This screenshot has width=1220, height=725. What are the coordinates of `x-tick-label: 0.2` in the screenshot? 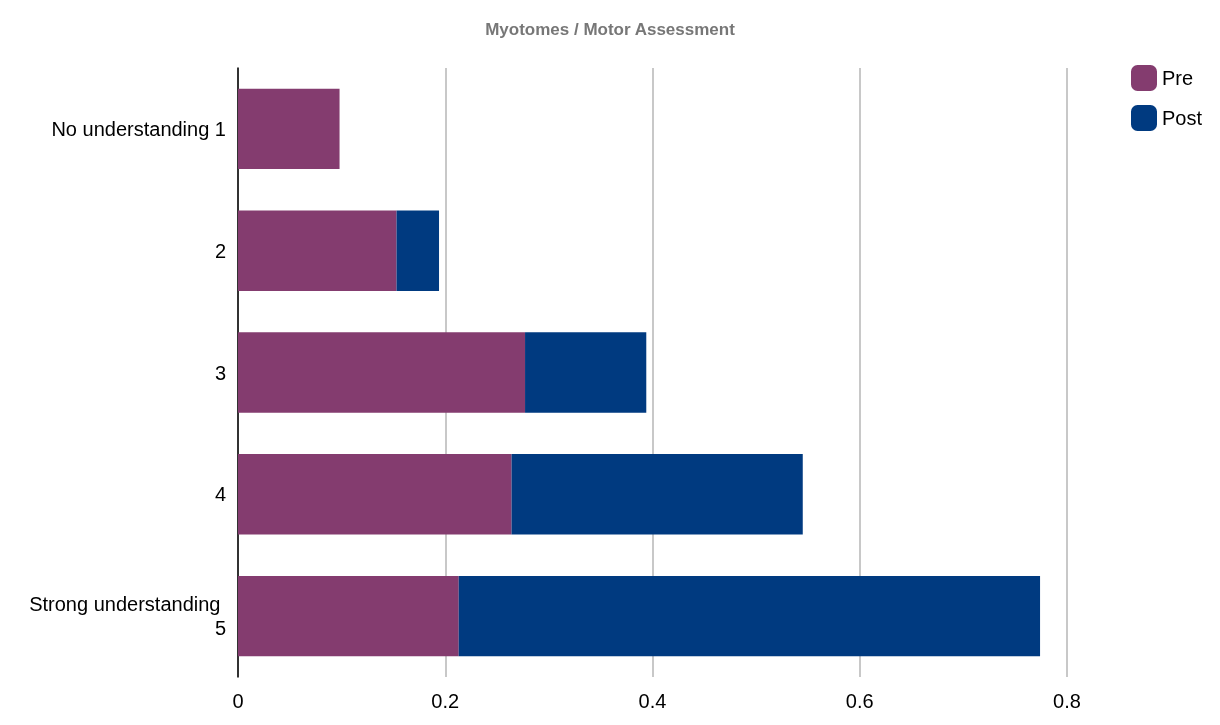 It's located at (445, 701).